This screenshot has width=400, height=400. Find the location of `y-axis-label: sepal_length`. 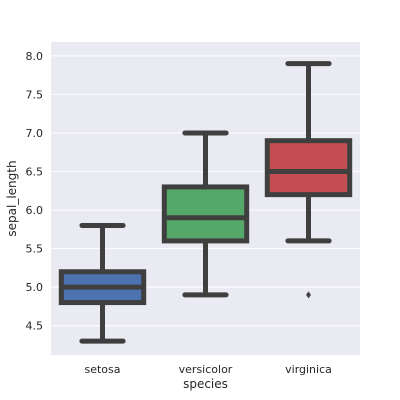

y-axis-label: sepal_length is located at coordinates (12, 198).